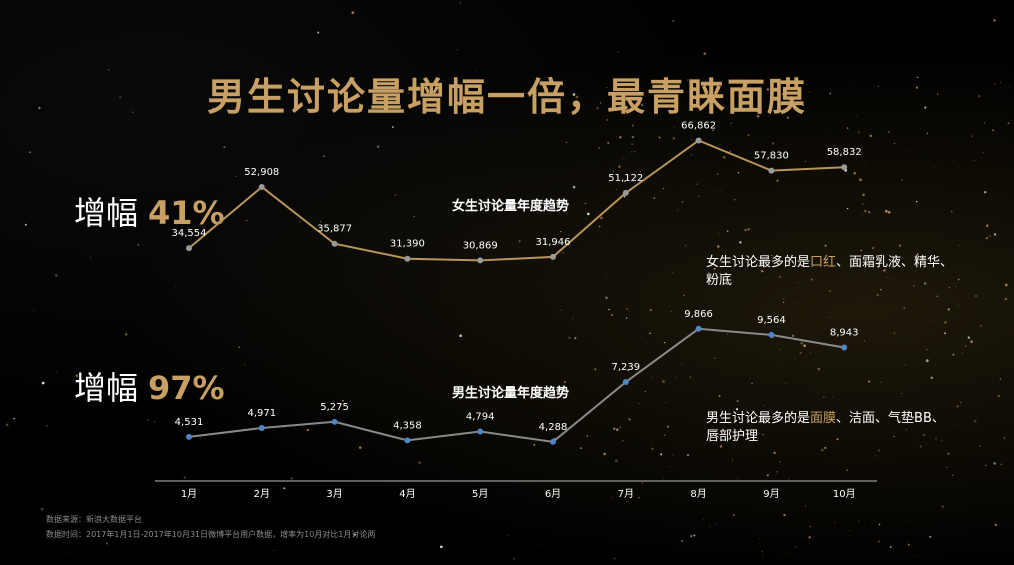  I want to click on male-note-prefix: 男生讨论最多的是, so click(758, 418).